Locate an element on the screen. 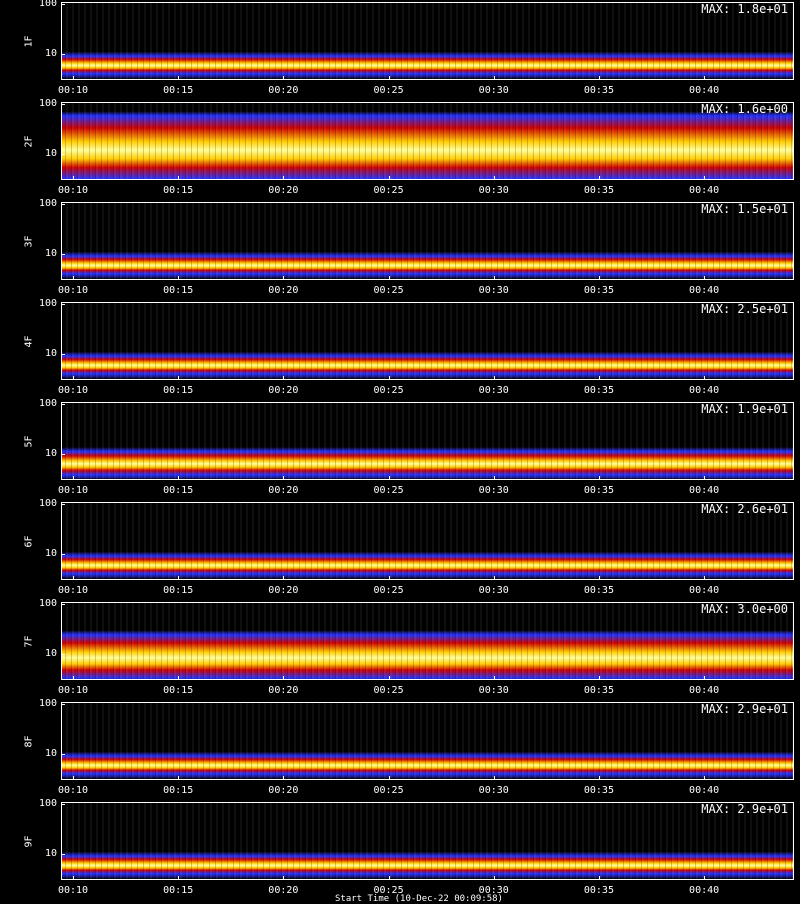 The image size is (800, 904). max-value-label: MAX: 1.9e+01 is located at coordinates (744, 409).